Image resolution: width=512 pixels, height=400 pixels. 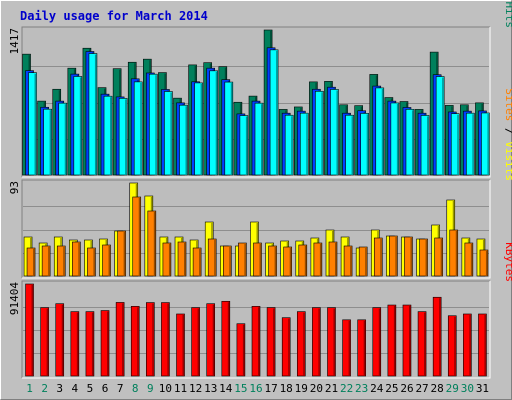 What do you see at coordinates (165, 388) in the screenshot?
I see `day-label-10: 10` at bounding box center [165, 388].